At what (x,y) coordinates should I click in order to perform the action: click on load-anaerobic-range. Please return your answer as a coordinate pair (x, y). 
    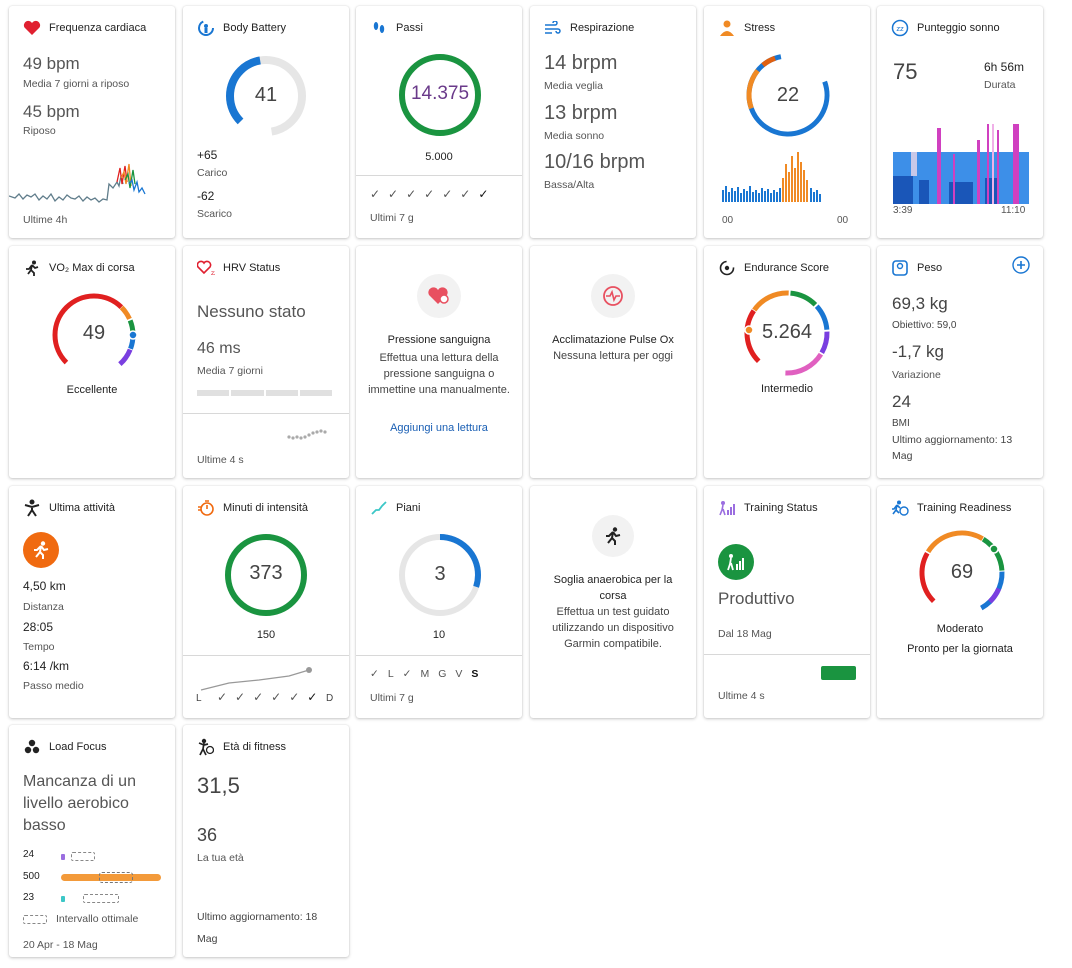
    Looking at the image, I should click on (83, 856).